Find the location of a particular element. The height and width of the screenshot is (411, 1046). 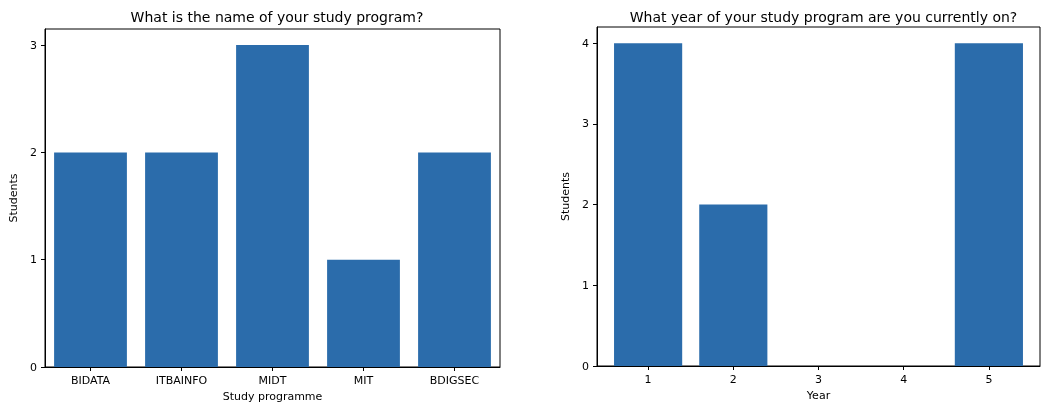

x-tick-label: BDIGSEC is located at coordinates (454, 380).